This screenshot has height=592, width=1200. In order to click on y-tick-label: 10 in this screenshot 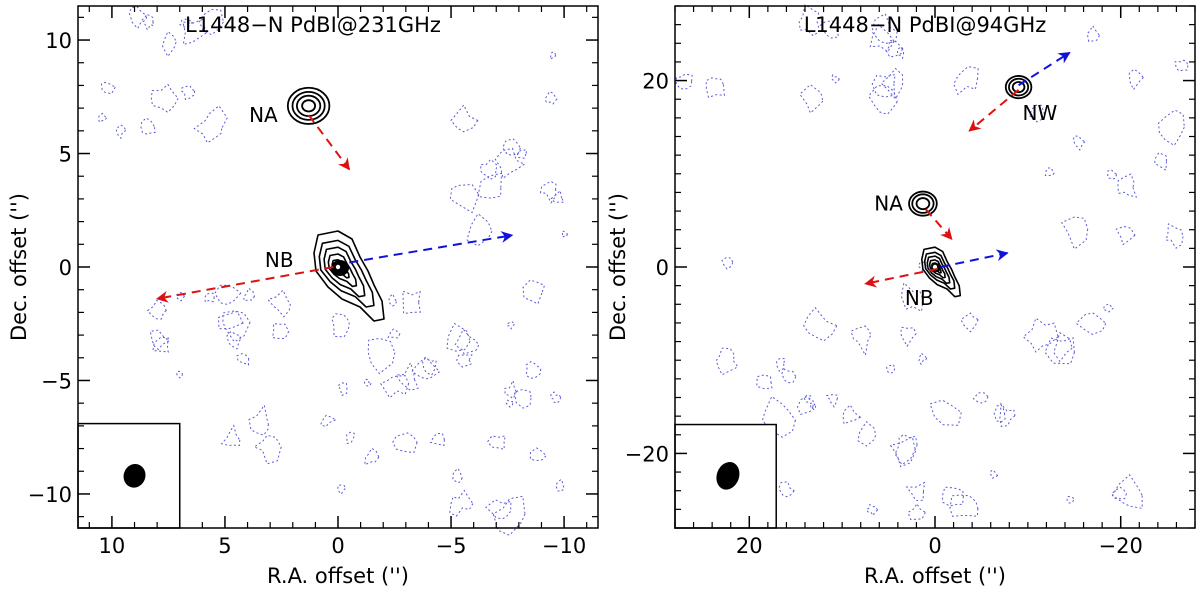, I will do `click(58, 41)`.